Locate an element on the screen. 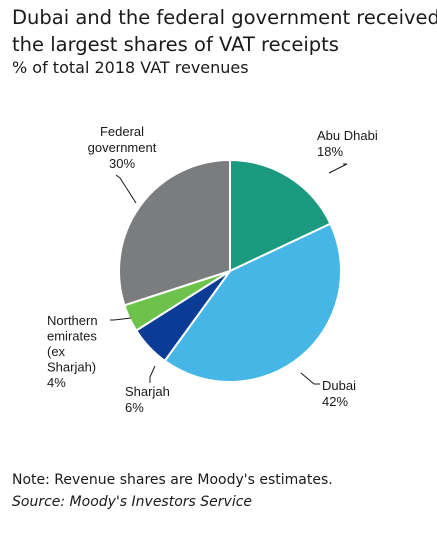 This screenshot has width=437, height=533. slice-label-federal-government: Federal government 30% is located at coordinates (122, 147).